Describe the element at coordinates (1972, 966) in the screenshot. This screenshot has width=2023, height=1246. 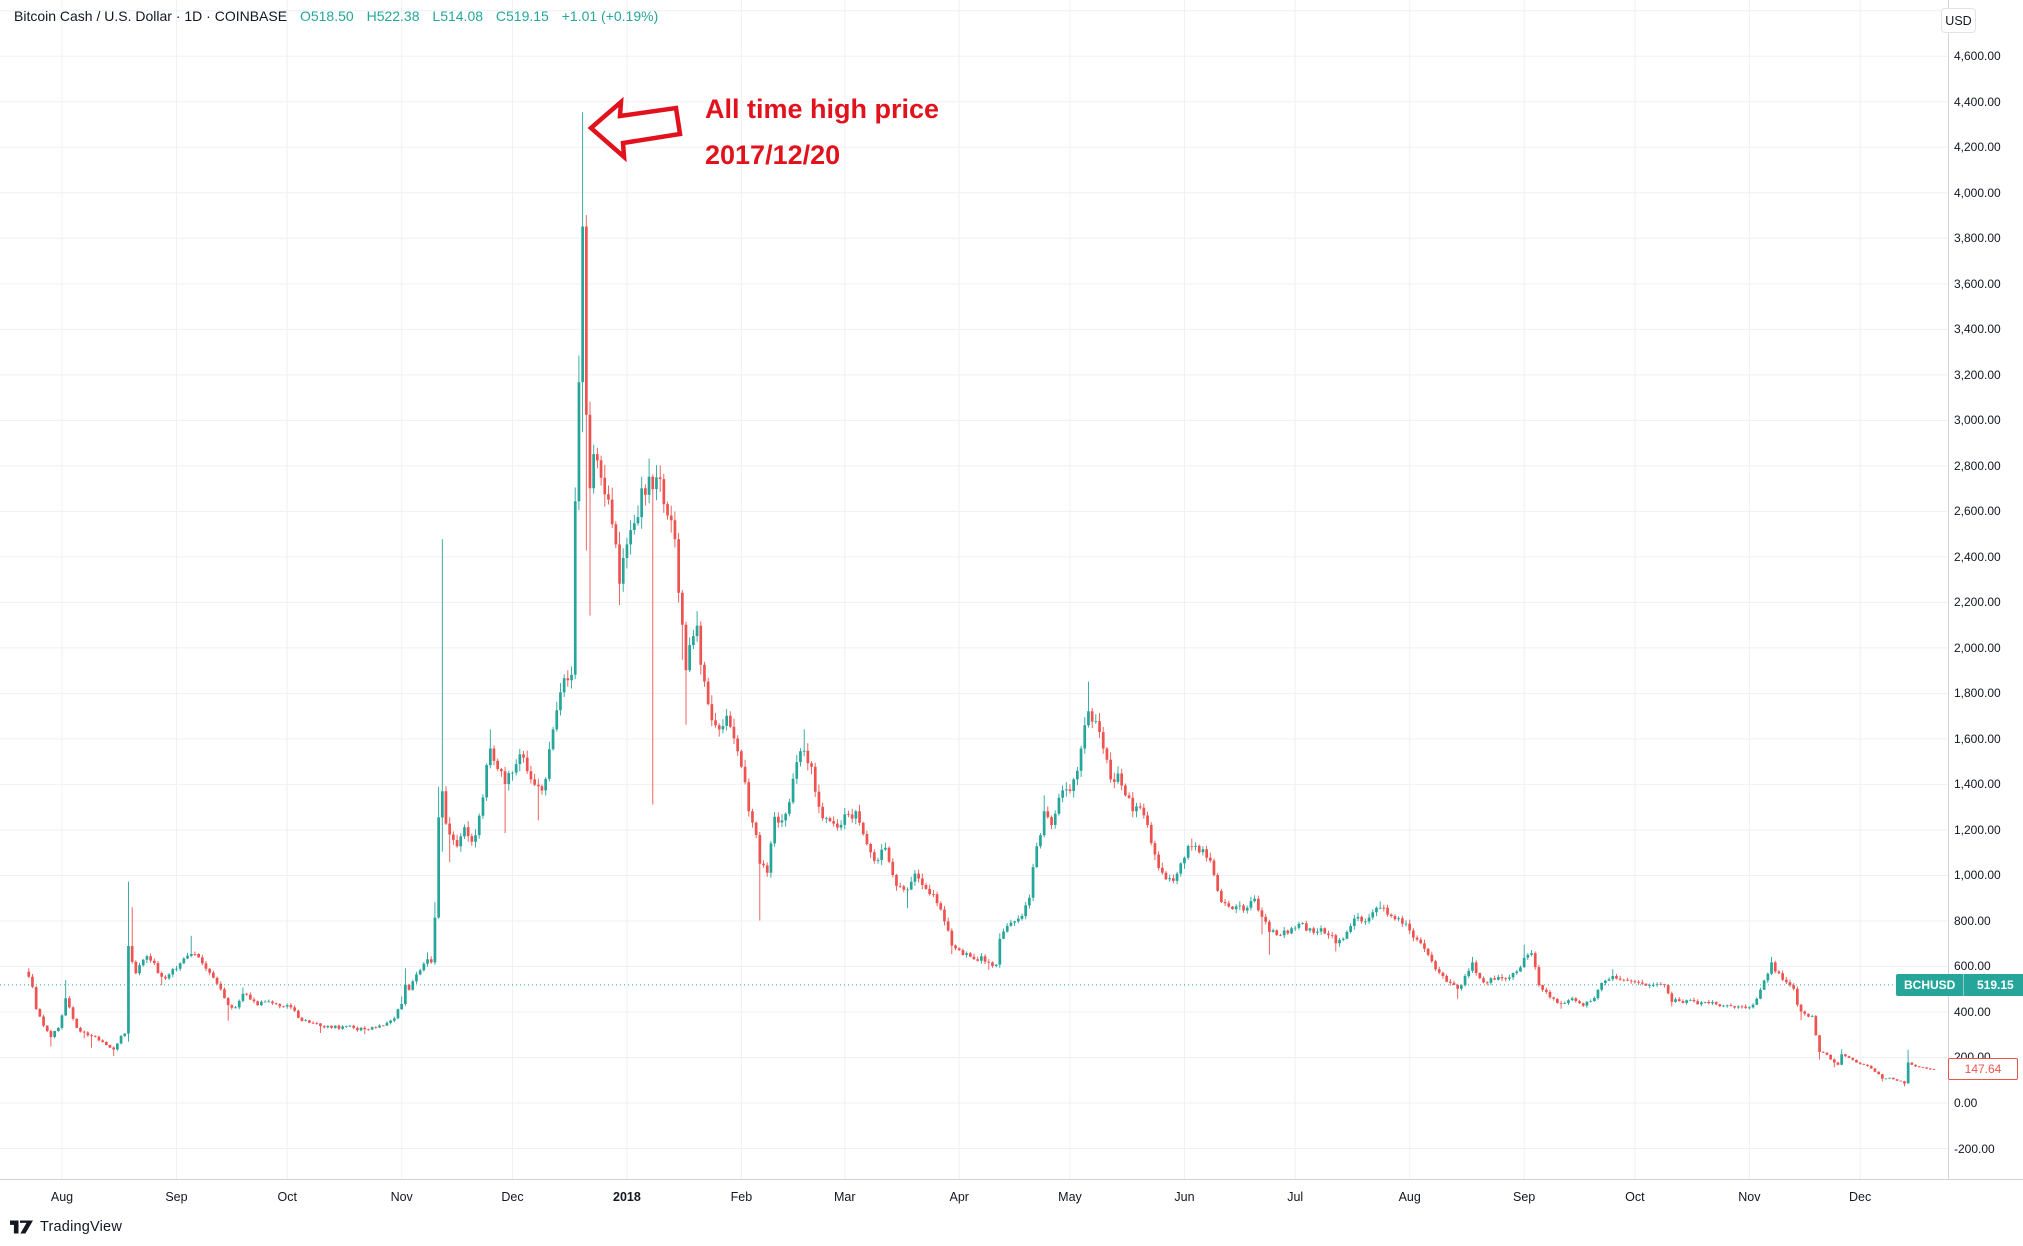
I see `price-tick-label: 600.00` at that location.